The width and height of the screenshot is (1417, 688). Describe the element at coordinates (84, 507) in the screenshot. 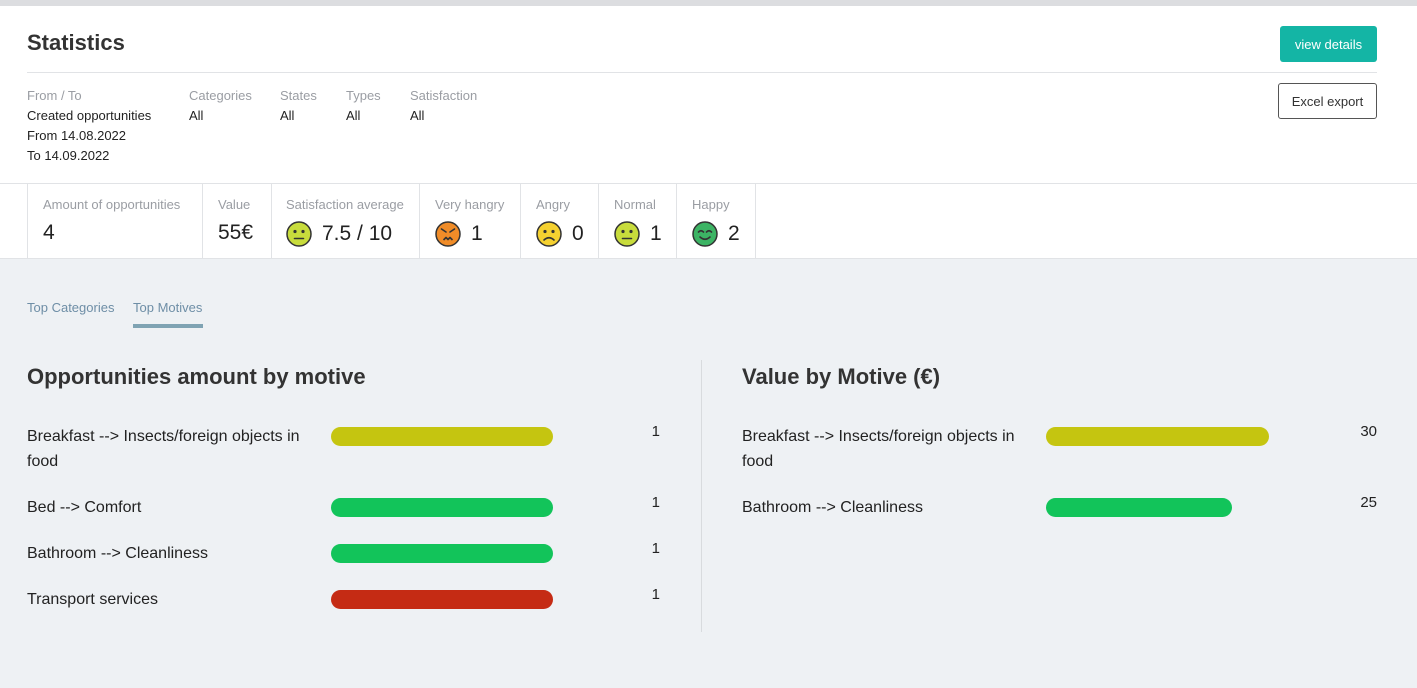

I see `bar-label: Bed --> Comfort` at that location.